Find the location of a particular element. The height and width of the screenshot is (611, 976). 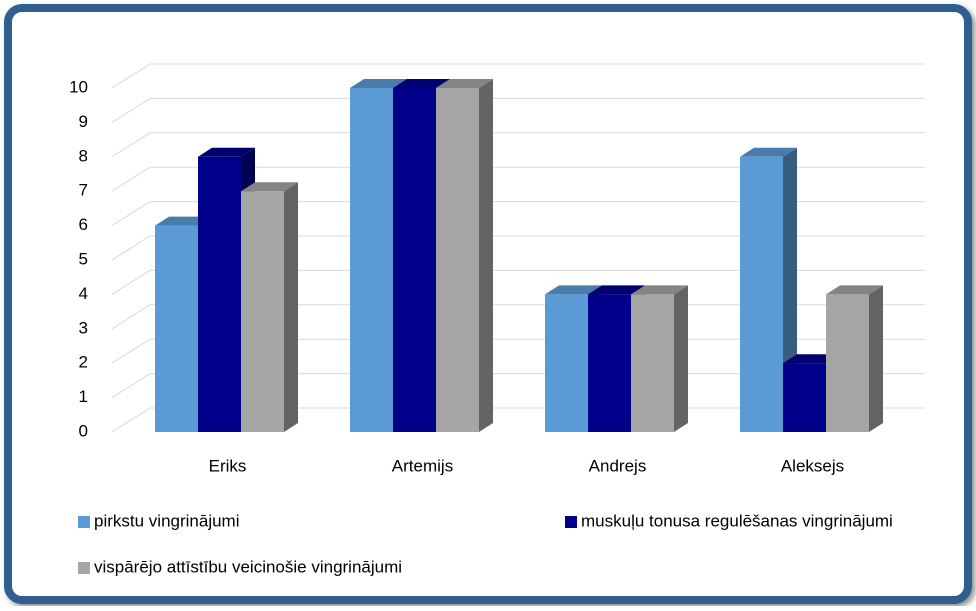

y-tick-label: 2 is located at coordinates (83, 362).